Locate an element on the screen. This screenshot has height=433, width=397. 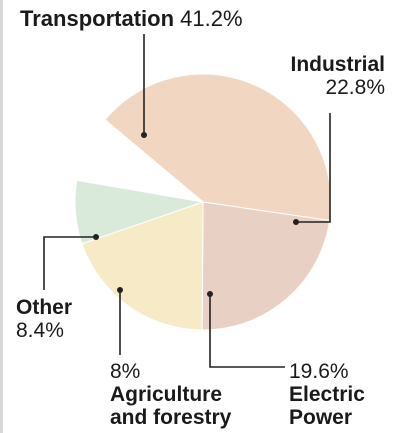
slice-value: 8% is located at coordinates (125, 371).